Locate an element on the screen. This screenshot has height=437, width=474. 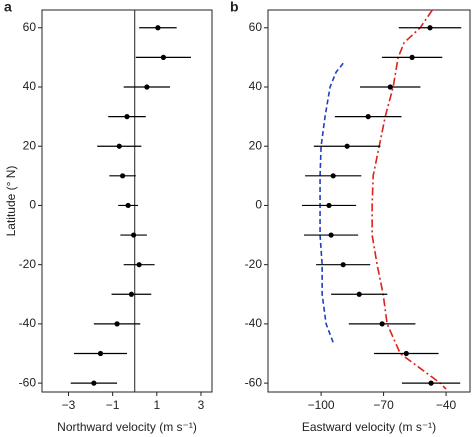
panel-label: b is located at coordinates (234, 7).